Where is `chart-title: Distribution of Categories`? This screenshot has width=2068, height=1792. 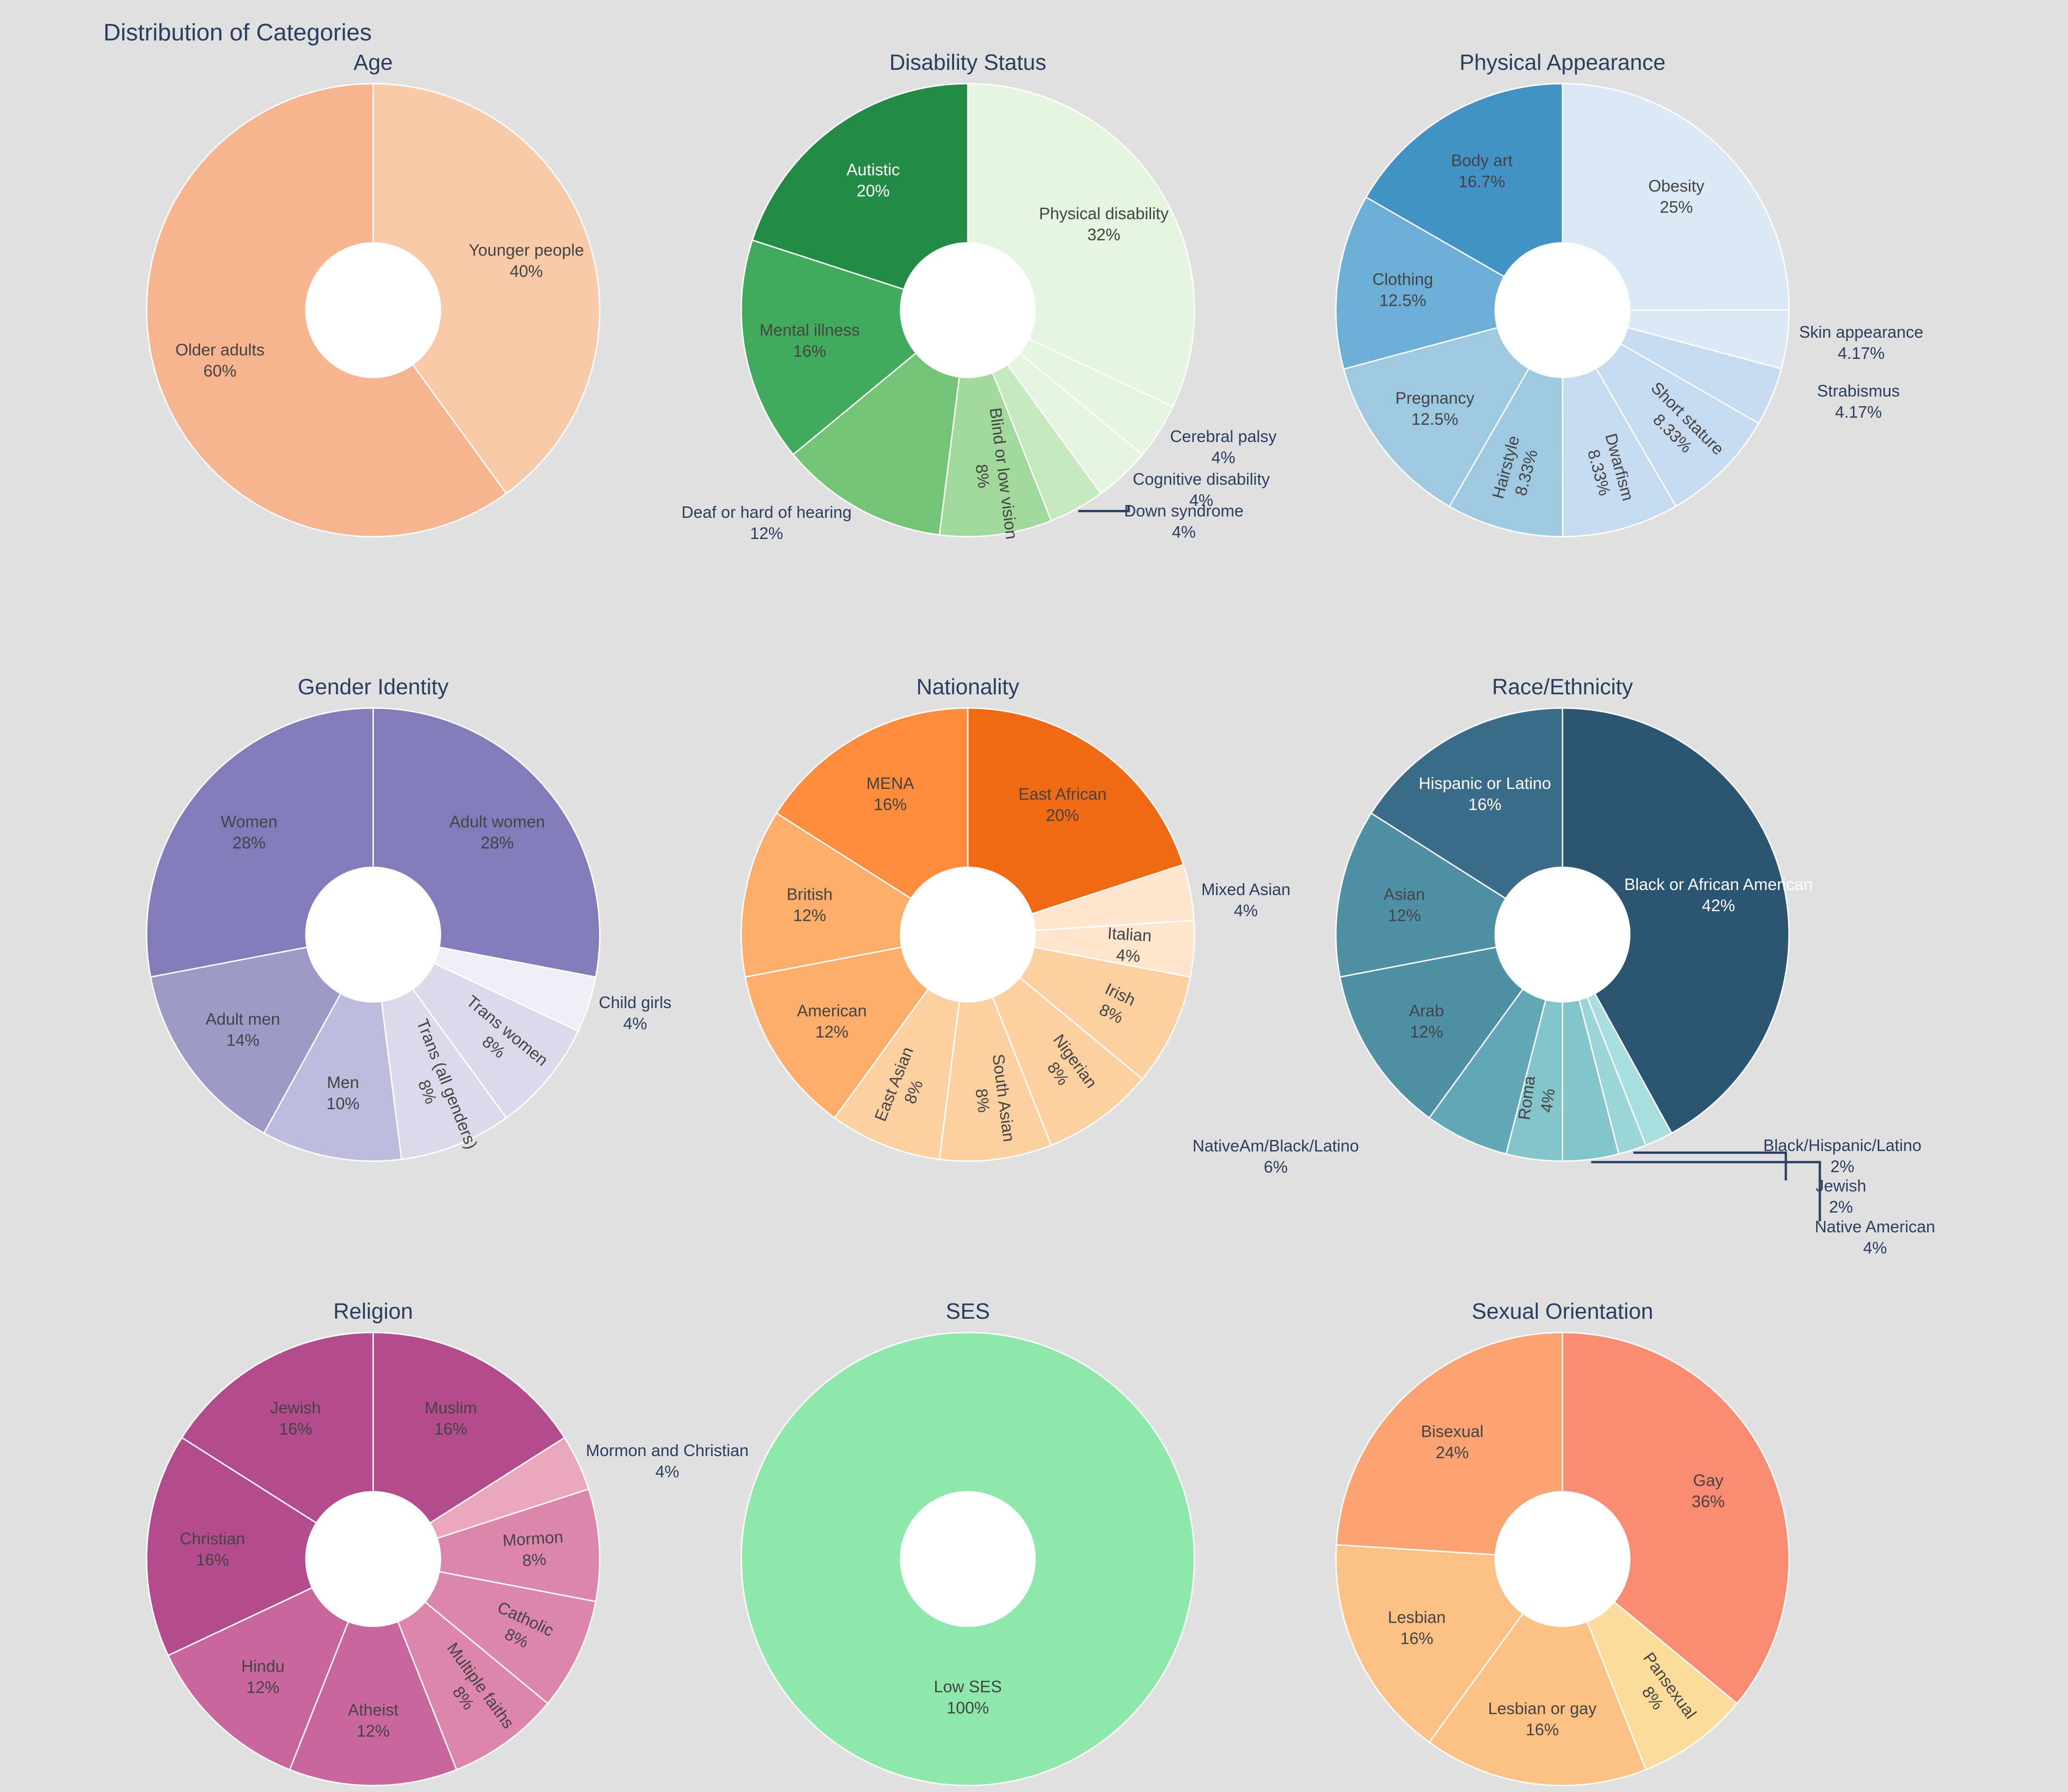
chart-title: Distribution of Categories is located at coordinates (237, 32).